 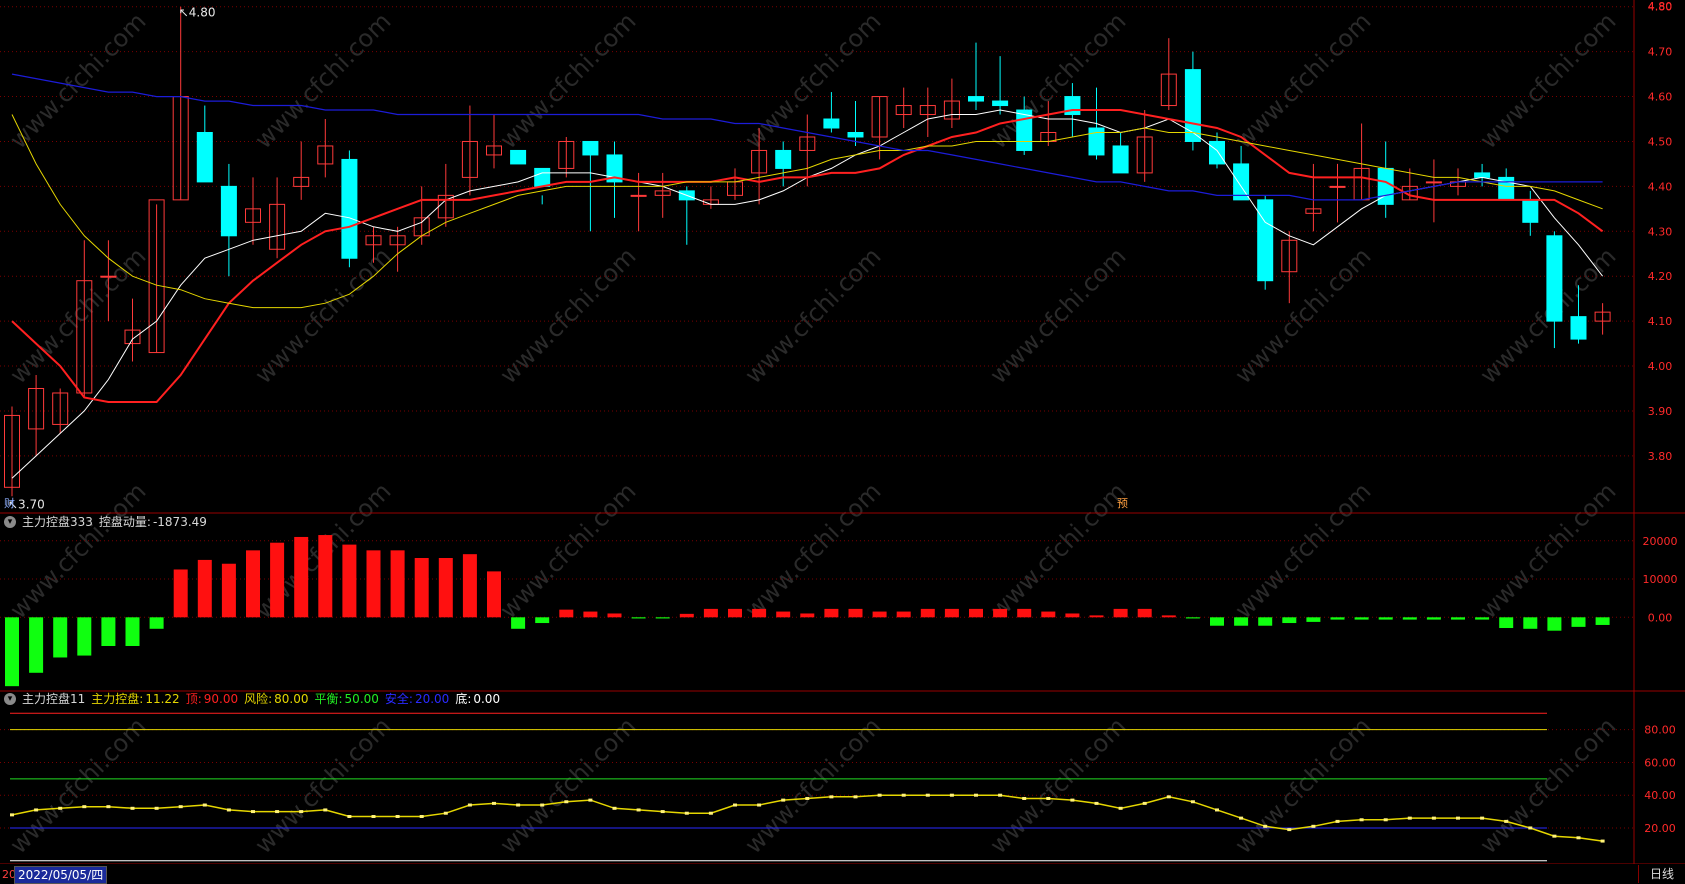 I want to click on top-label: 顶:, so click(x=193, y=699).